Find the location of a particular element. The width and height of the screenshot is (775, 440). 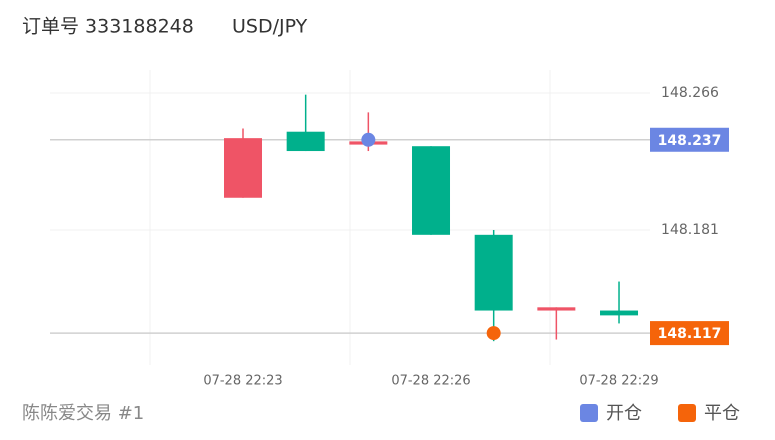

symbol: USD/JPY is located at coordinates (270, 27).